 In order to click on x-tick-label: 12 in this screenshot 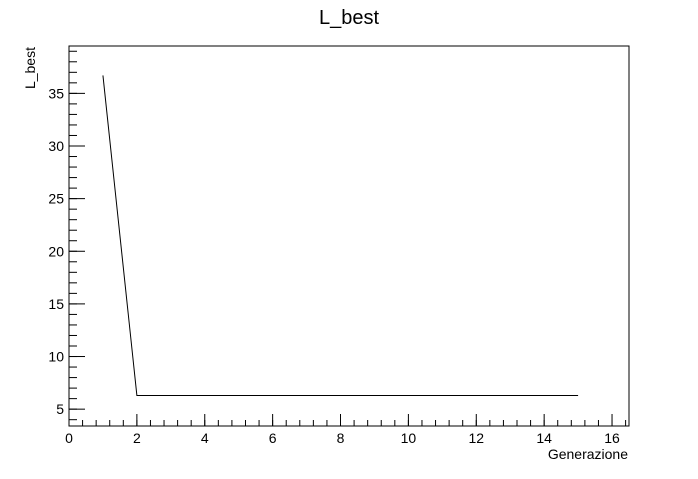, I will do `click(476, 438)`.